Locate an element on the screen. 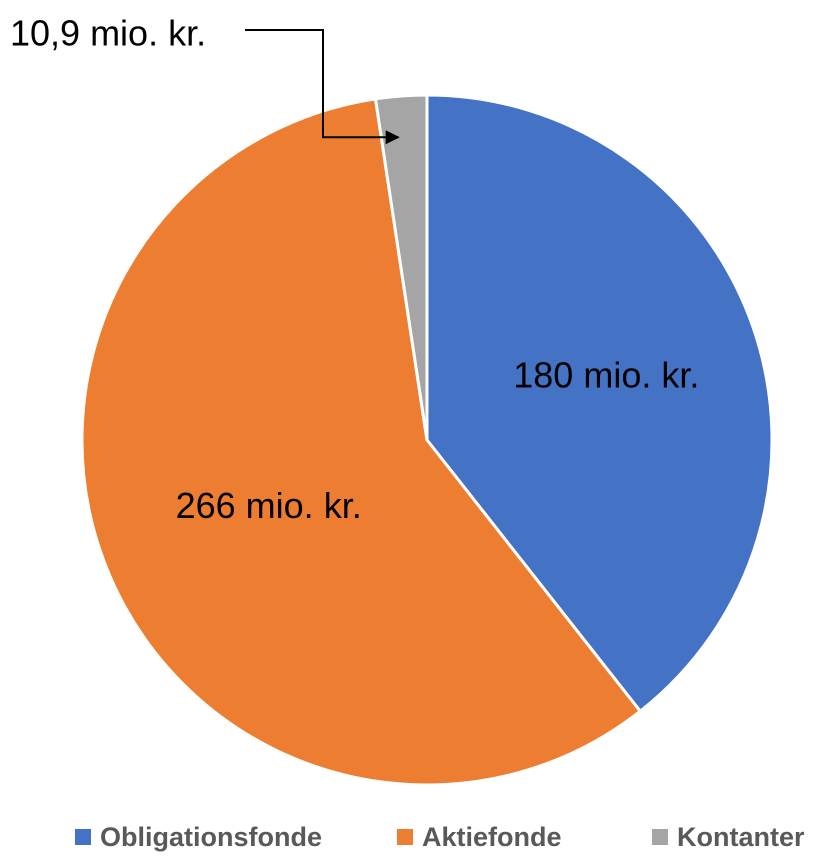  legend-label: Aktiefonde is located at coordinates (492, 837).